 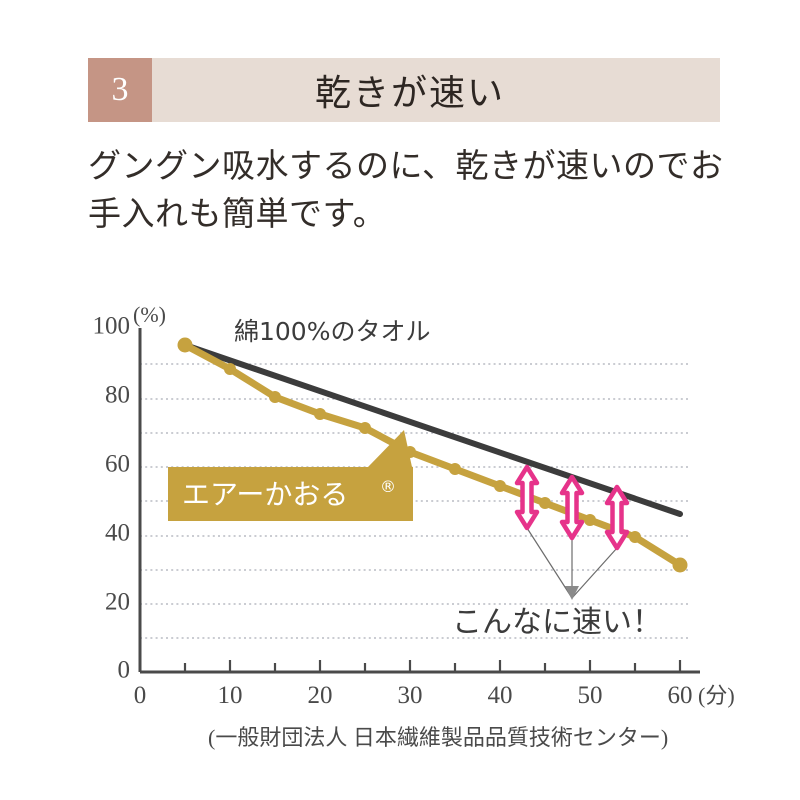 What do you see at coordinates (406, 189) in the screenshot?
I see `lead-paragraph: グングン吸水するのに、乾きが速いのでお手入れも簡単です。` at bounding box center [406, 189].